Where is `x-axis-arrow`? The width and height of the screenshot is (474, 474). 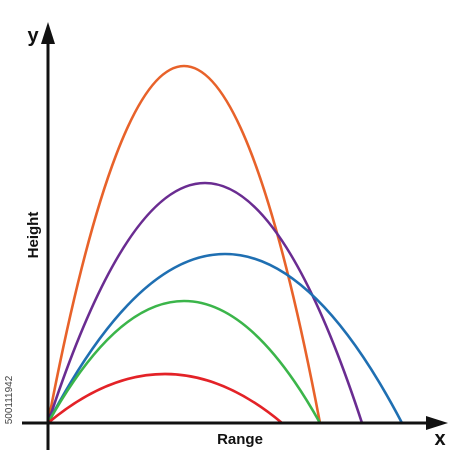 x-axis-arrow is located at coordinates (437, 423).